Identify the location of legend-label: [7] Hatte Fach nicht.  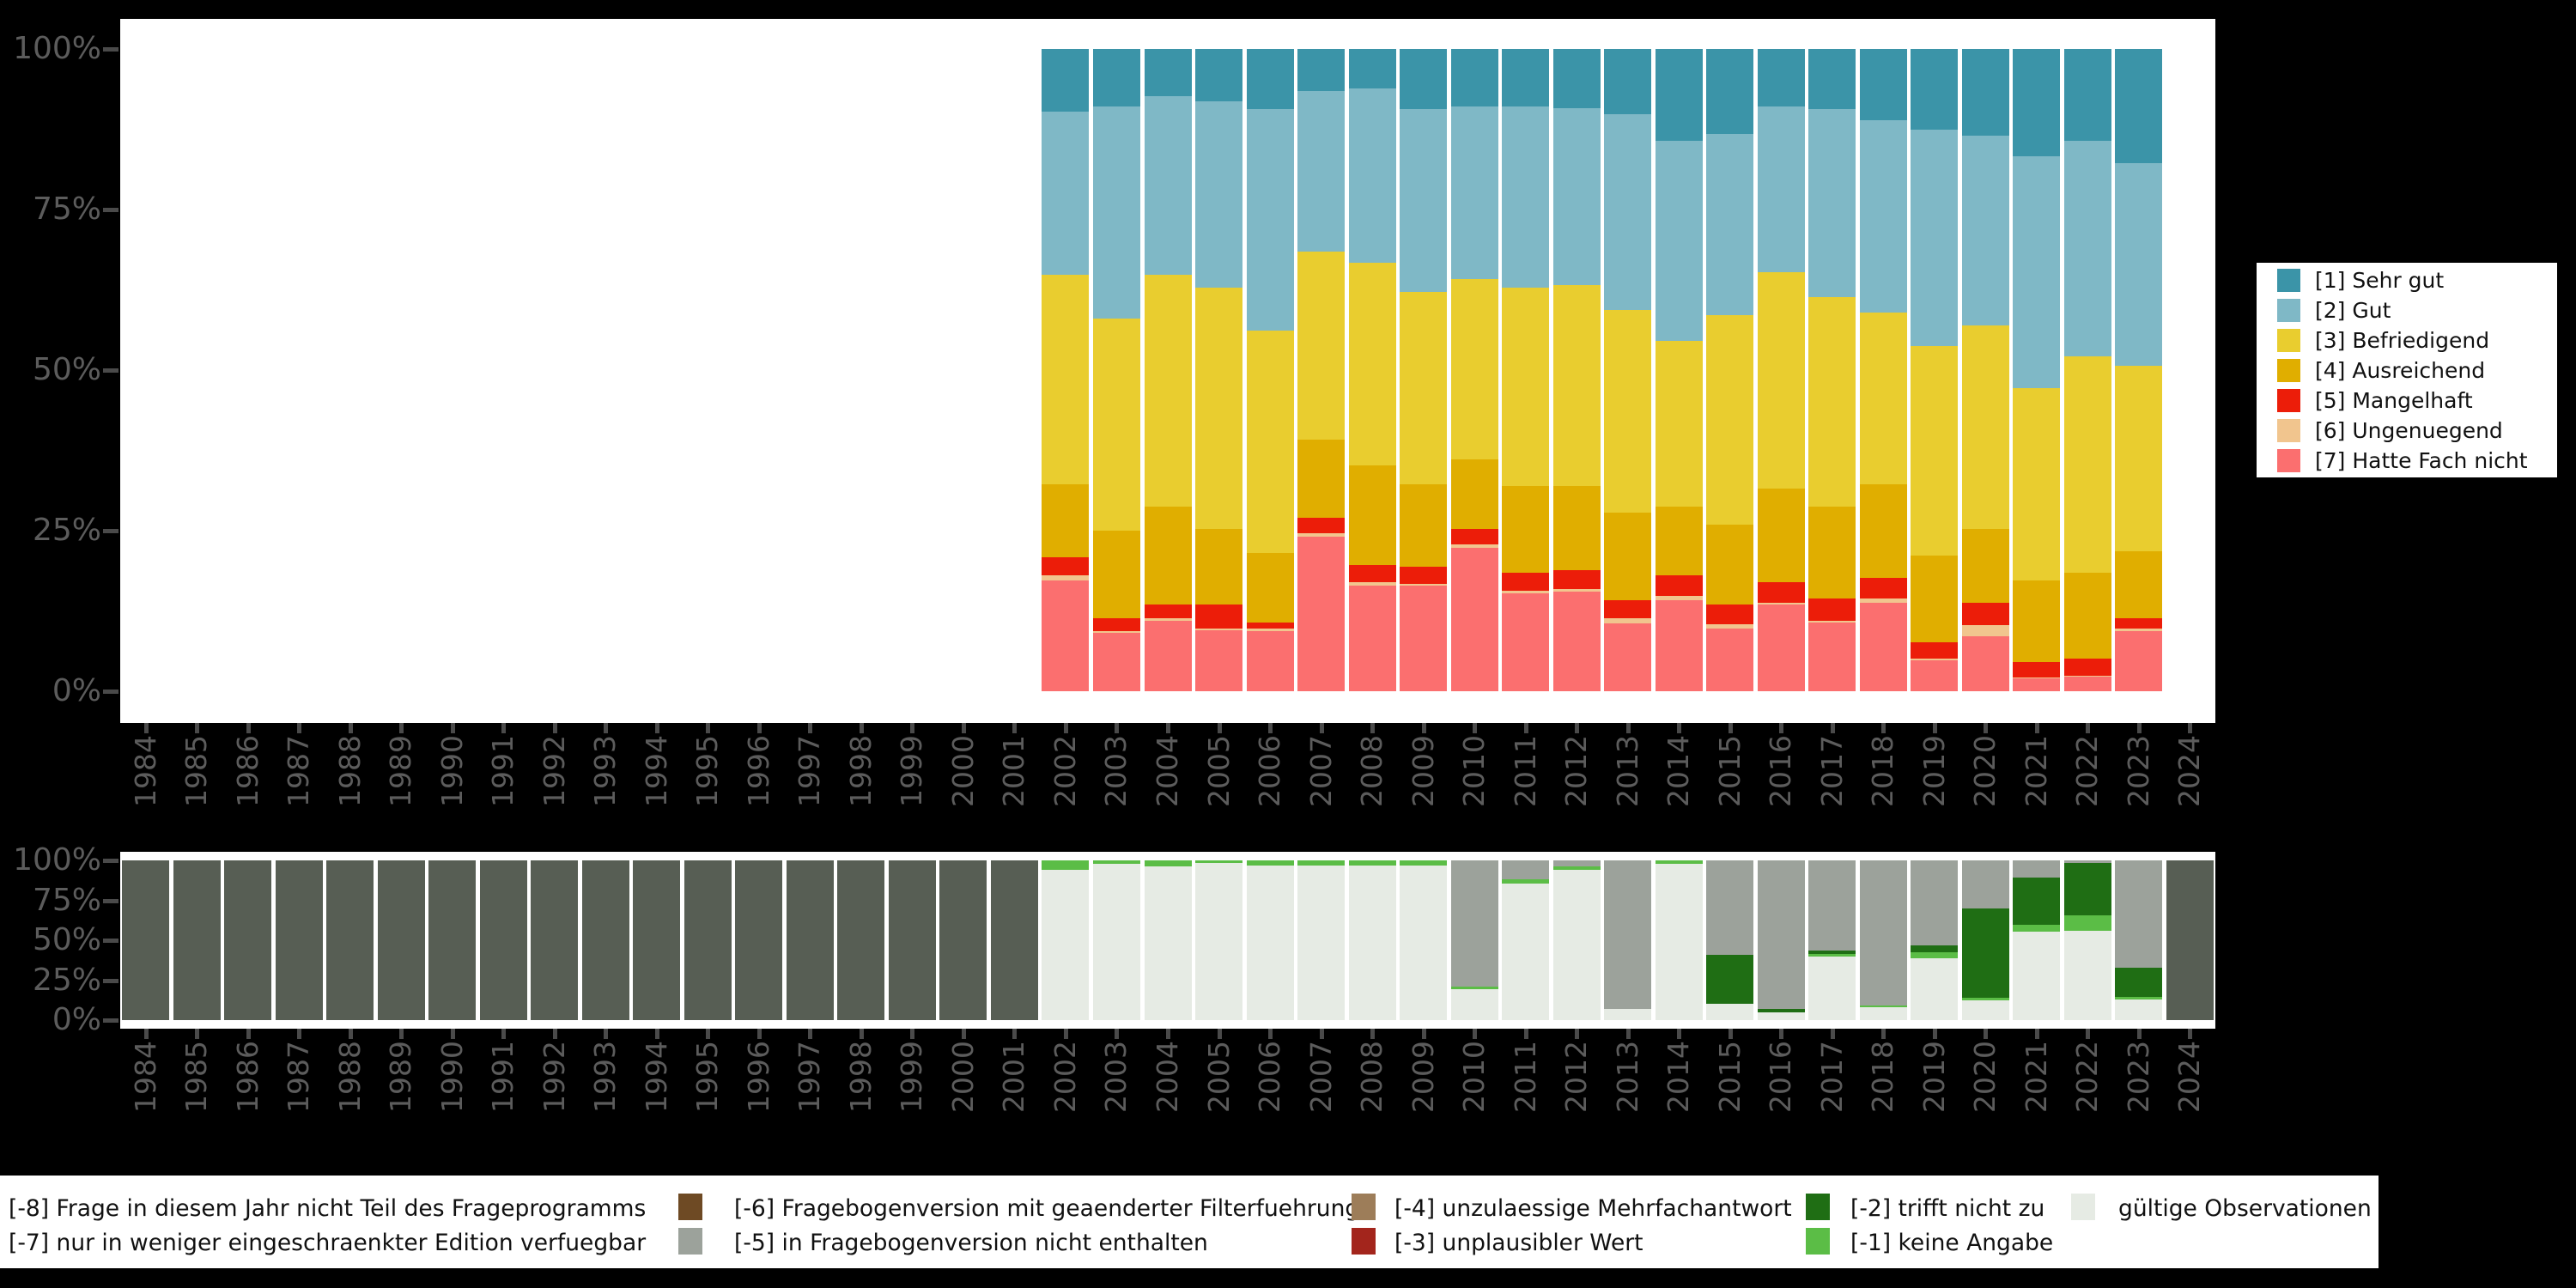
(2421, 460).